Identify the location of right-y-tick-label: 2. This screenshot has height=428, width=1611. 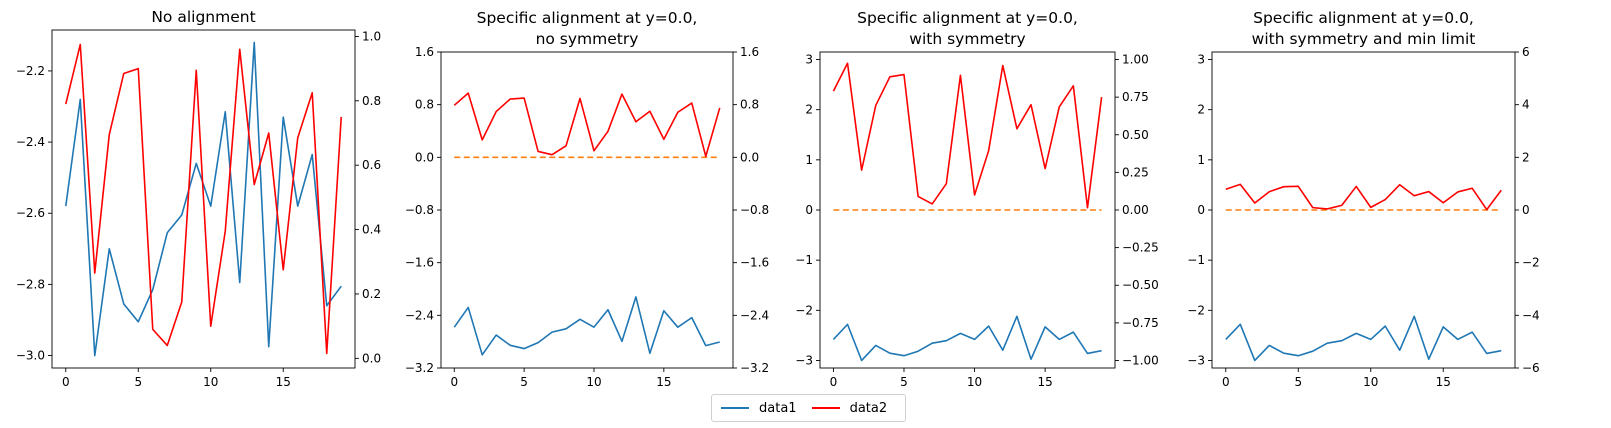
(1526, 157).